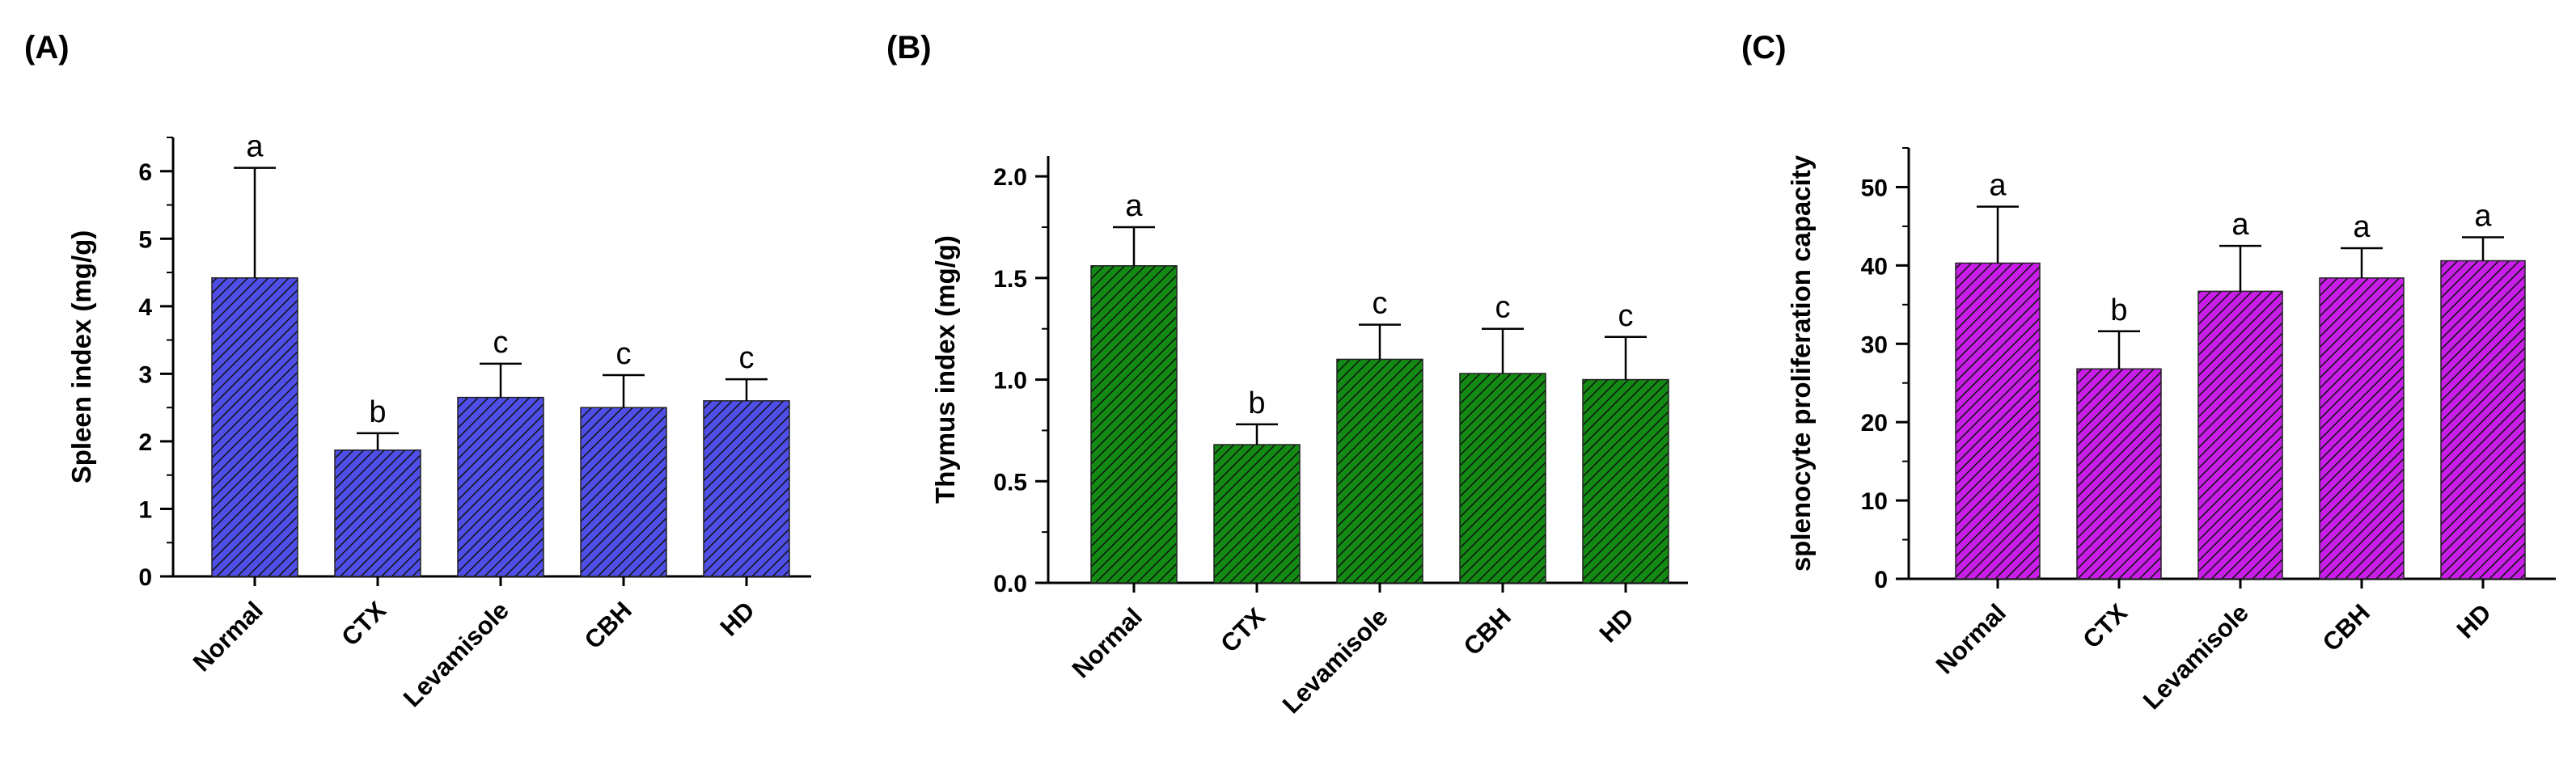  Describe the element at coordinates (145, 307) in the screenshot. I see `y-tick-label: 4` at that location.